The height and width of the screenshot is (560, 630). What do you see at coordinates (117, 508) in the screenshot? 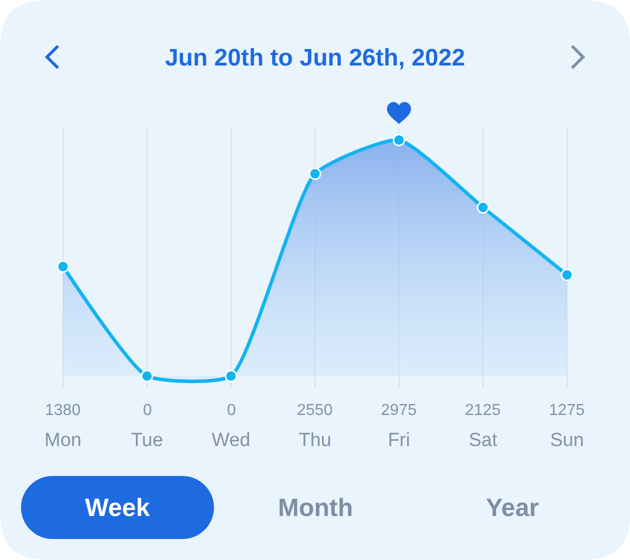
I see `text: Week` at bounding box center [117, 508].